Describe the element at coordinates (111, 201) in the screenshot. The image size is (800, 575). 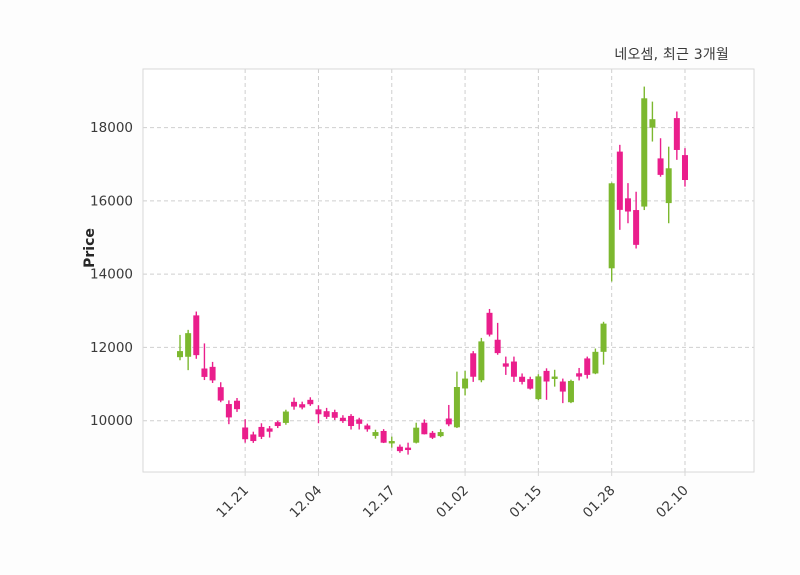
I see `y-tick-label: 16000` at that location.